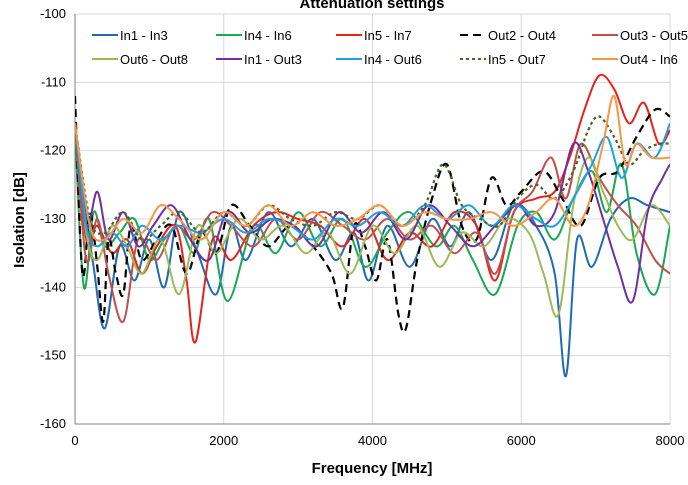 Image resolution: width=688 pixels, height=485 pixels. What do you see at coordinates (372, 440) in the screenshot?
I see `x-tick-label: 4000` at bounding box center [372, 440].